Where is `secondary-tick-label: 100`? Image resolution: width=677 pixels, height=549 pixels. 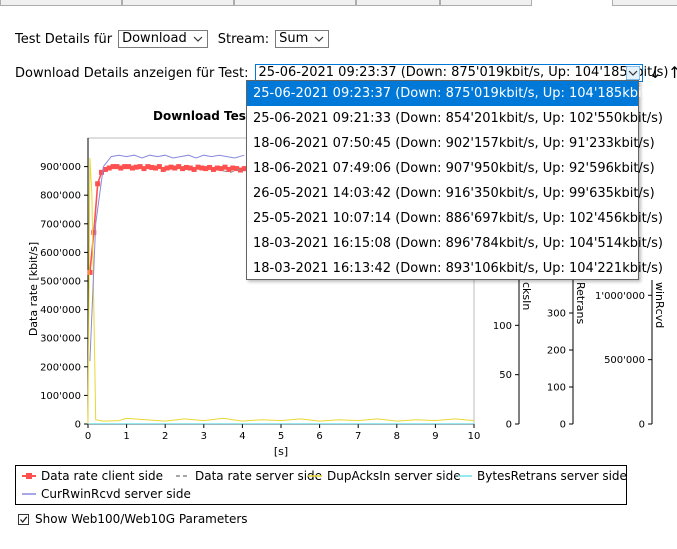
secondary-tick-label: 100 is located at coordinates (556, 388).